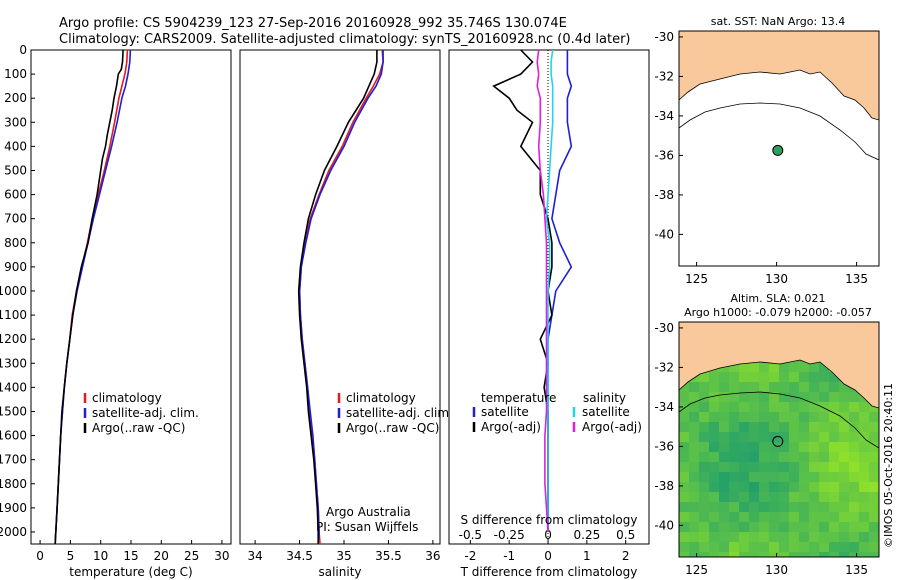 The image size is (900, 580). Describe the element at coordinates (133, 551) in the screenshot. I see `temperature-x-axis: 0 5 10 15 20 25 30` at that location.